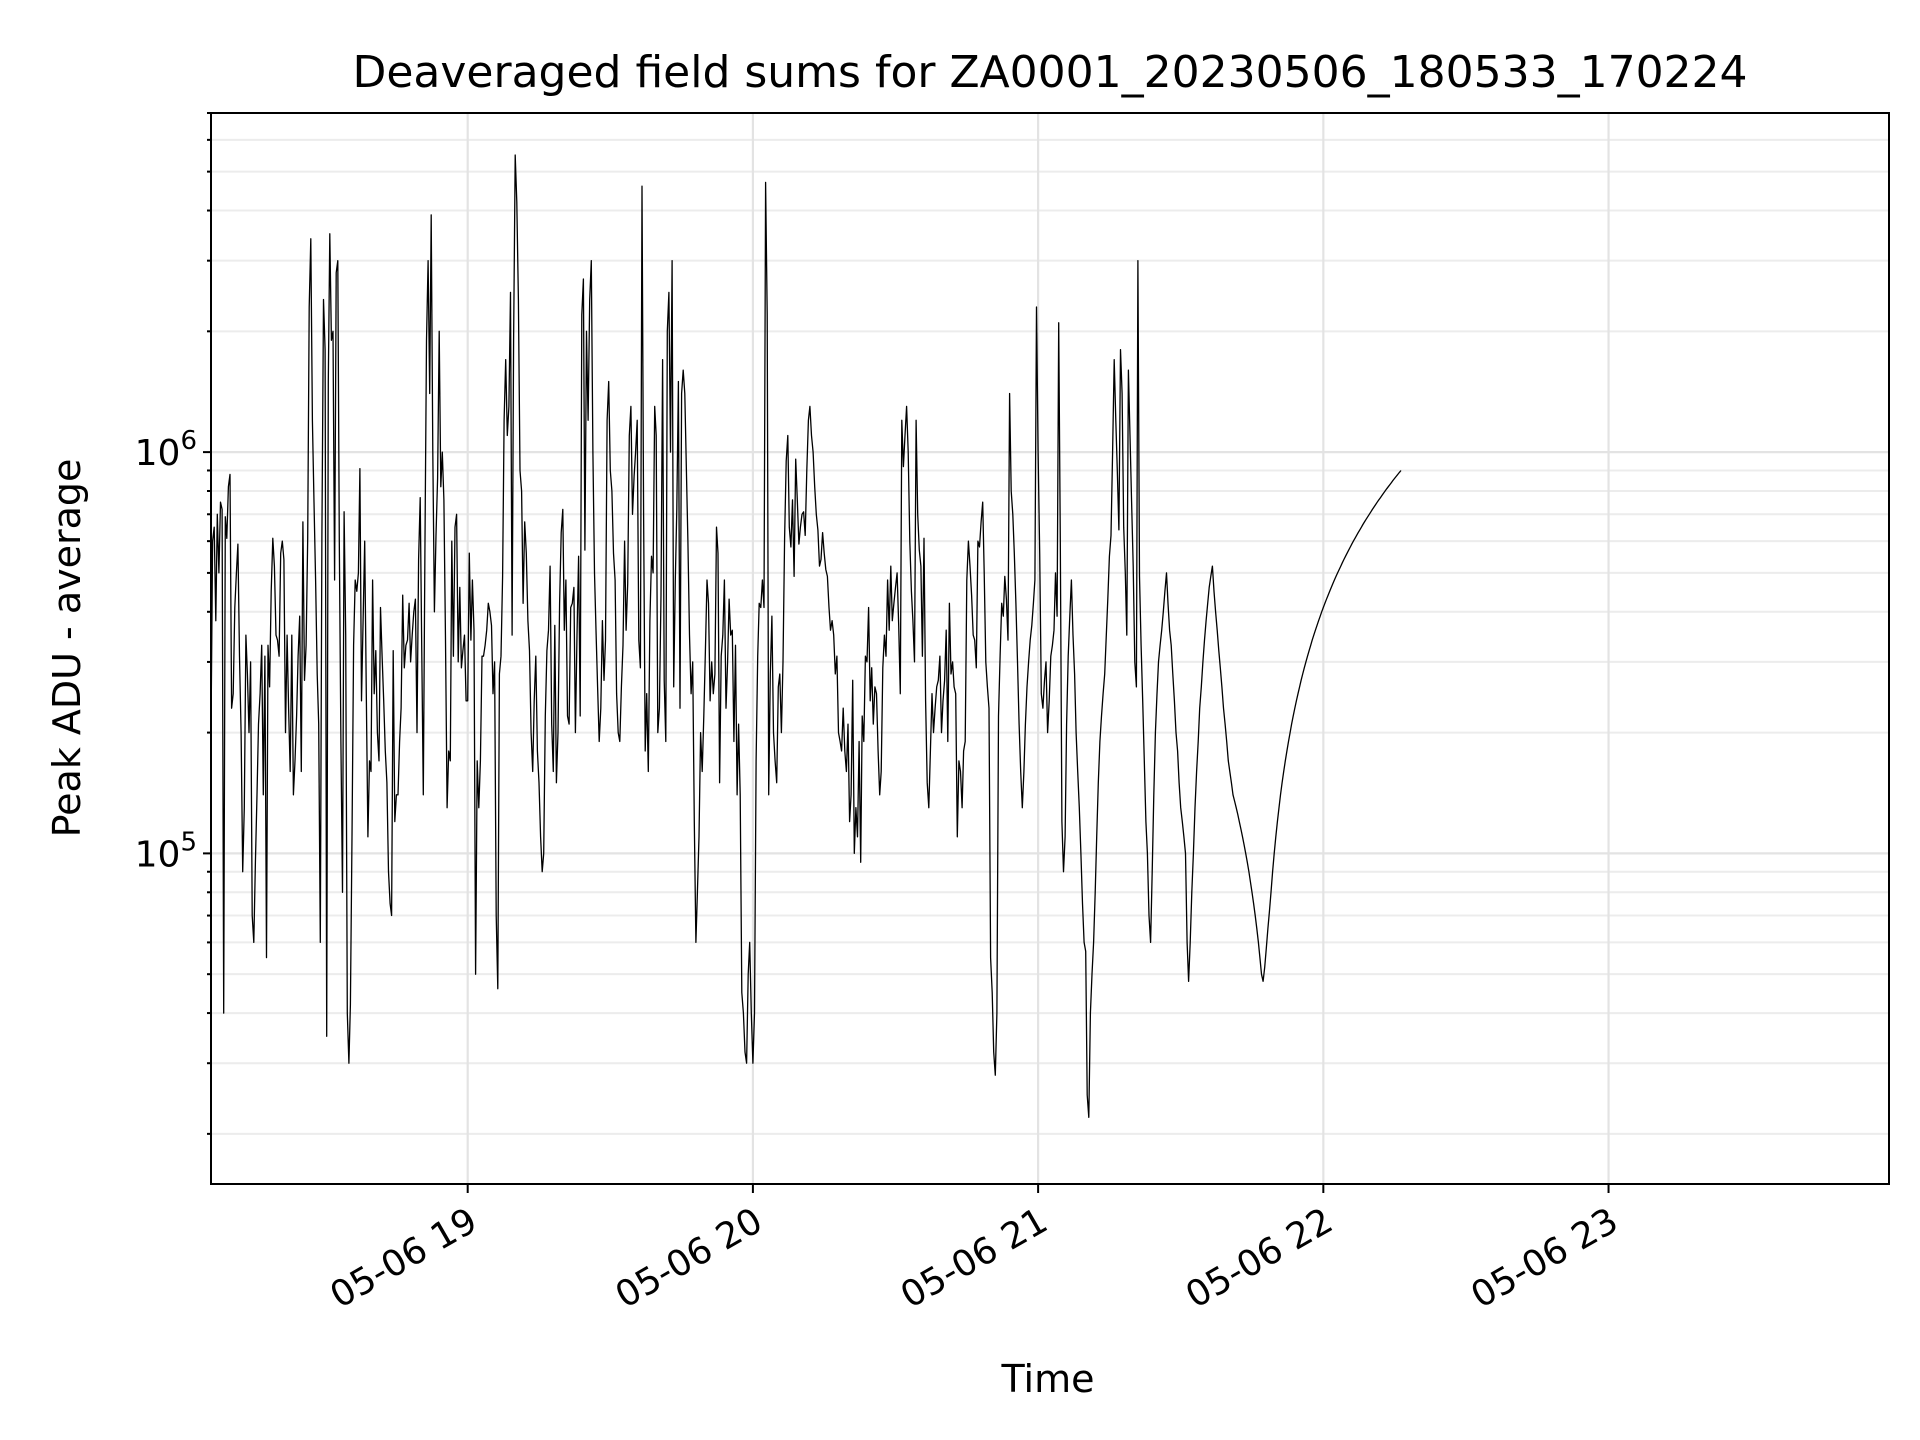 The image size is (1920, 1440). I want to click on y-tick-label: 10⁵, so click(166, 851).